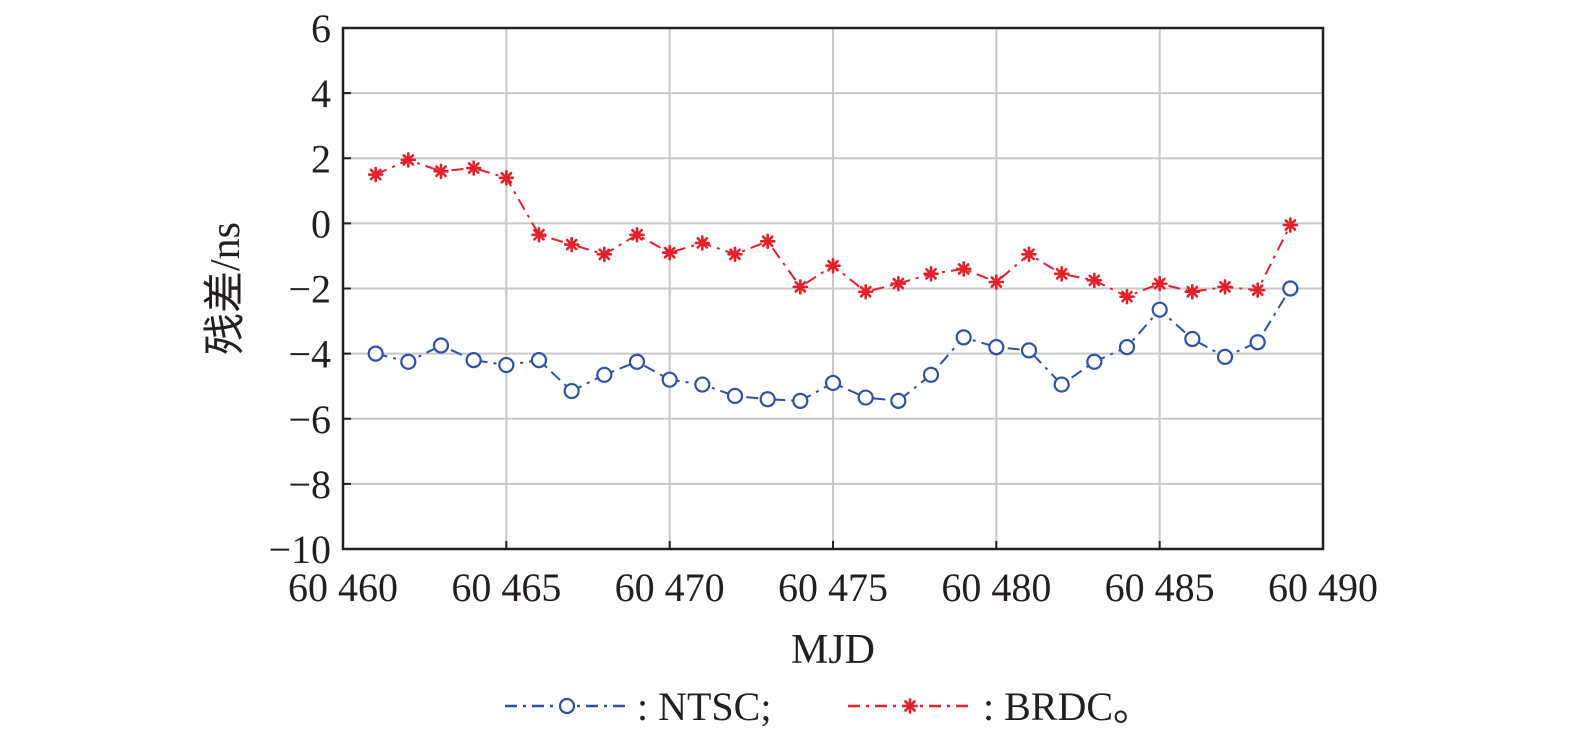 The image size is (1575, 737). What do you see at coordinates (321, 223) in the screenshot?
I see `y-tick-label: 0` at bounding box center [321, 223].